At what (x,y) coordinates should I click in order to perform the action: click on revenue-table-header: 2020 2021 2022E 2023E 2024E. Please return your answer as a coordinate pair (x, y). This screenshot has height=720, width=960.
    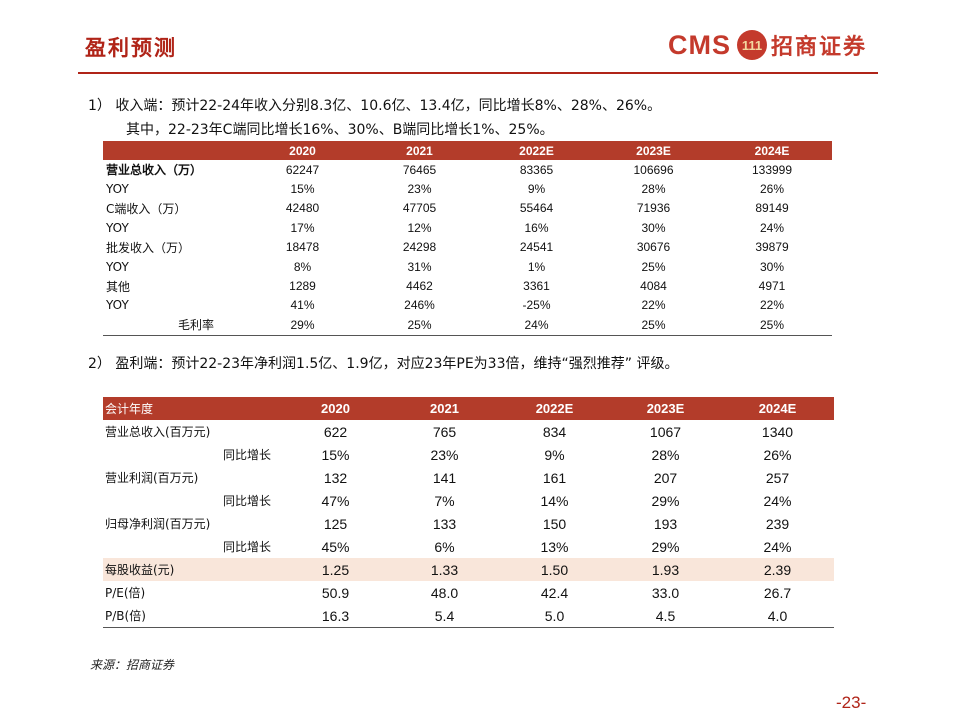
    Looking at the image, I should click on (467, 150).